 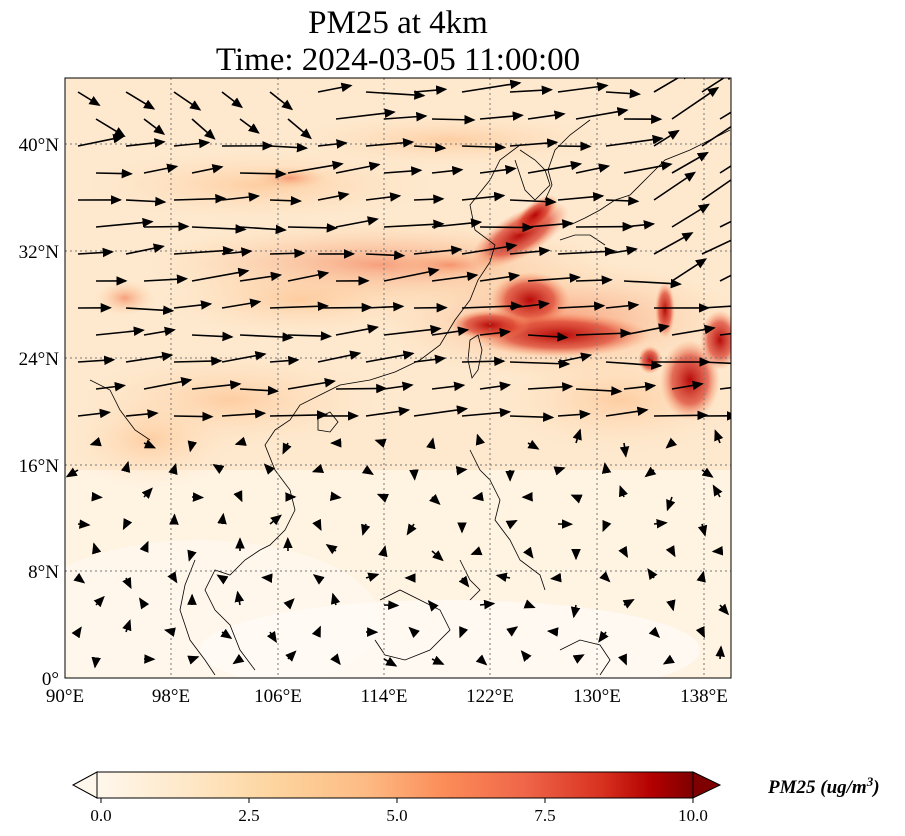 What do you see at coordinates (475, 798) in the screenshot?
I see `colorbar: 0.0 2.5 5.0 7.5 10.0 PM25 (ug/m3)` at bounding box center [475, 798].